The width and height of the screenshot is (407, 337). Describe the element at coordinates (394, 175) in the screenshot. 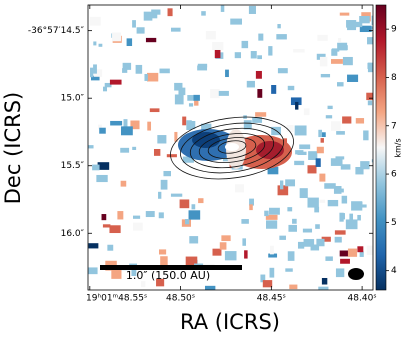

I see `colorbar-tick-label: 6` at that location.